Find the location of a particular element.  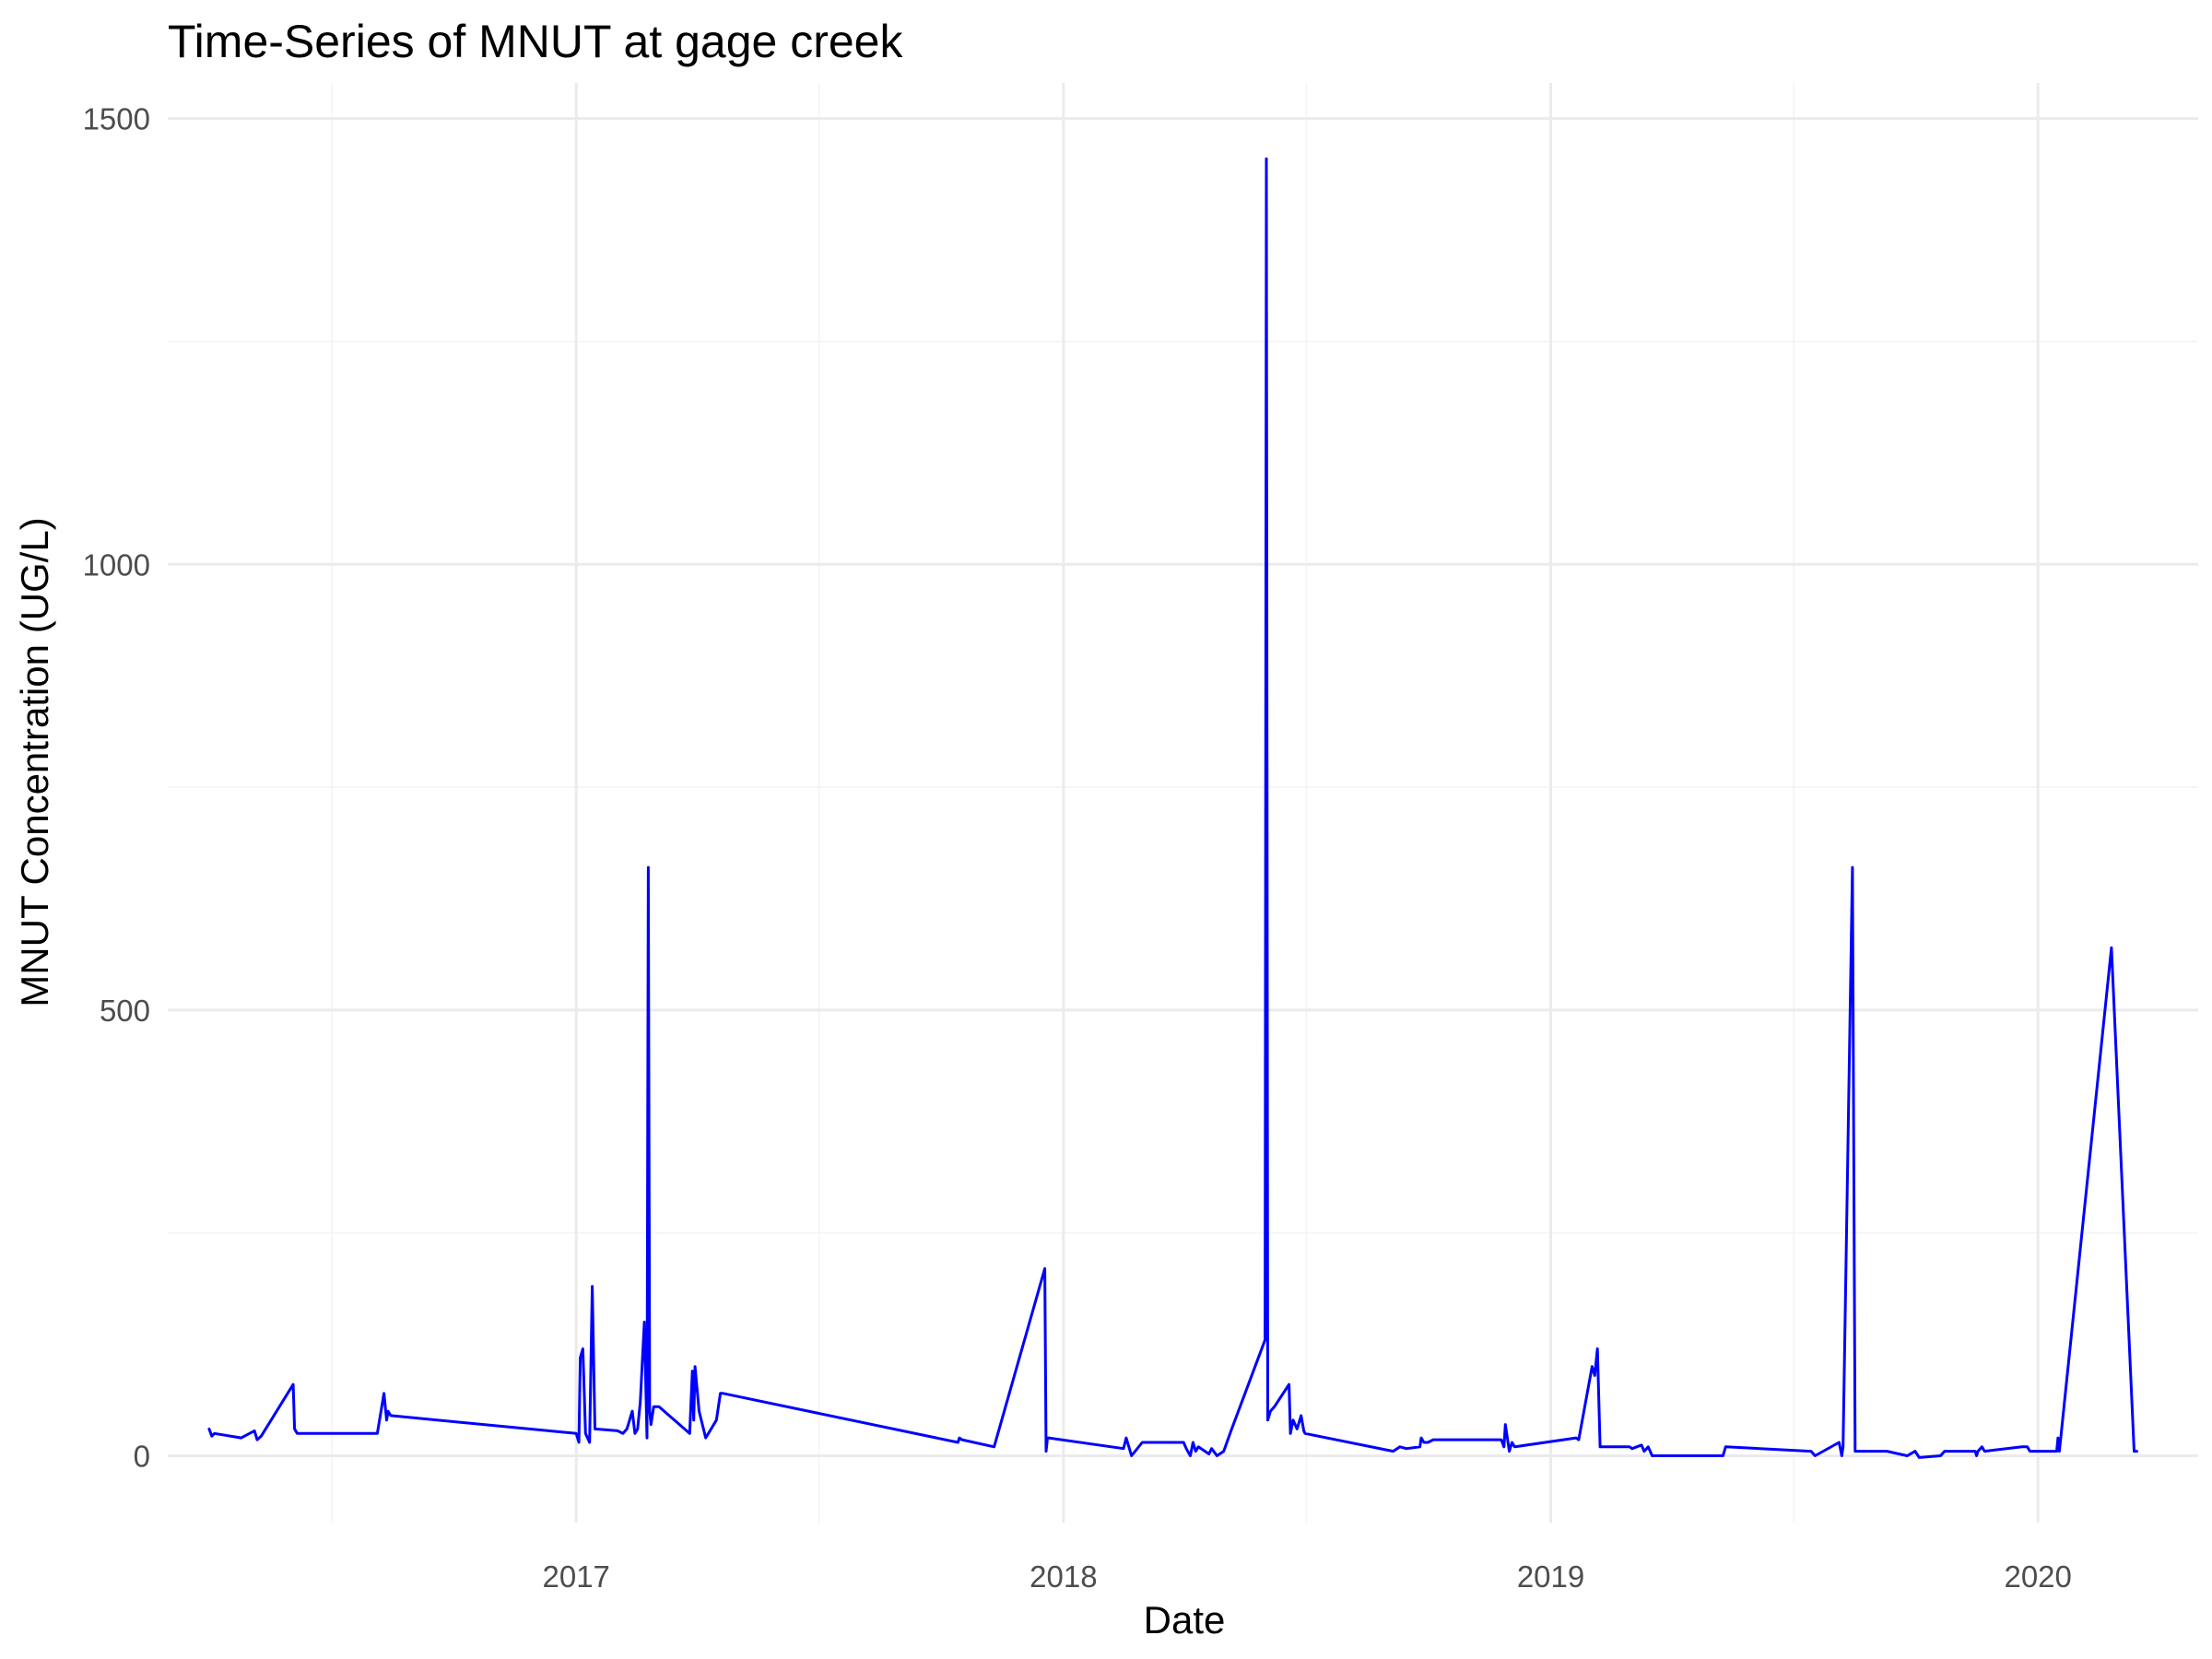

y-tick-label: 0 is located at coordinates (142, 1456).